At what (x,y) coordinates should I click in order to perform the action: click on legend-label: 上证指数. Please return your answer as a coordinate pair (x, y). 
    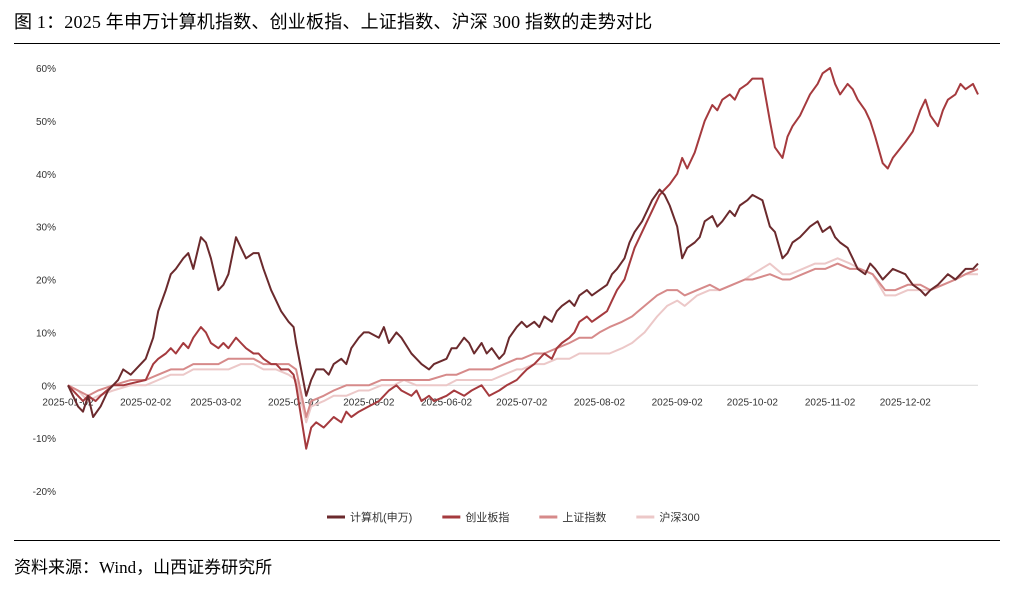
    Looking at the image, I should click on (584, 517).